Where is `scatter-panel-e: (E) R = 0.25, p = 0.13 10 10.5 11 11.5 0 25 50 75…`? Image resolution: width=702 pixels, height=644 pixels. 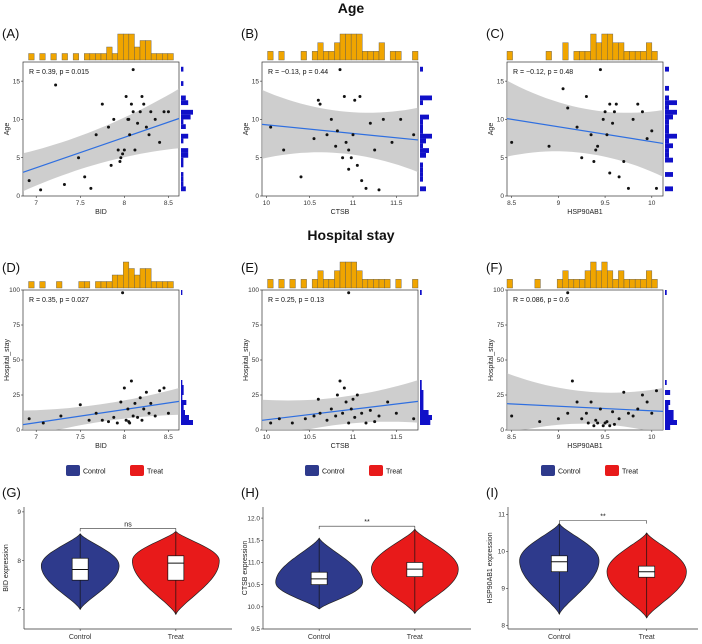
scatter-panel-e: (E) R = 0.25, p = 0.13 10 10.5 11 11.5 0 25 50 75… is located at coordinates (336, 355).